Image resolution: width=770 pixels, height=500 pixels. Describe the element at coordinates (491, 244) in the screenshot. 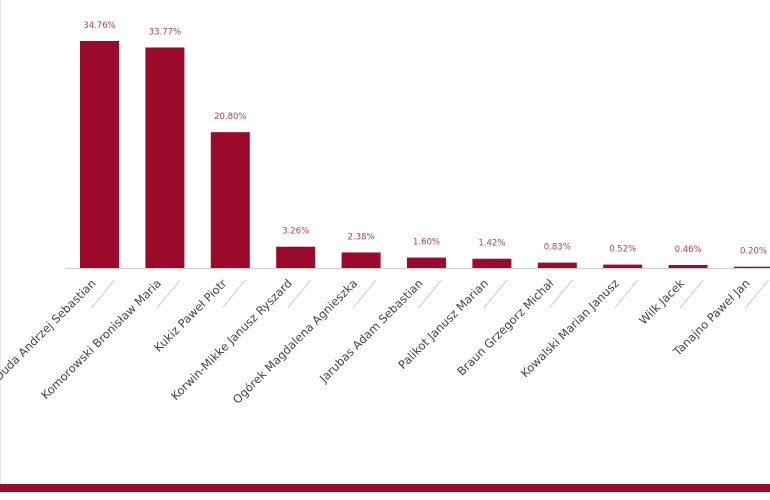

I see `data-label: 1.42%` at that location.